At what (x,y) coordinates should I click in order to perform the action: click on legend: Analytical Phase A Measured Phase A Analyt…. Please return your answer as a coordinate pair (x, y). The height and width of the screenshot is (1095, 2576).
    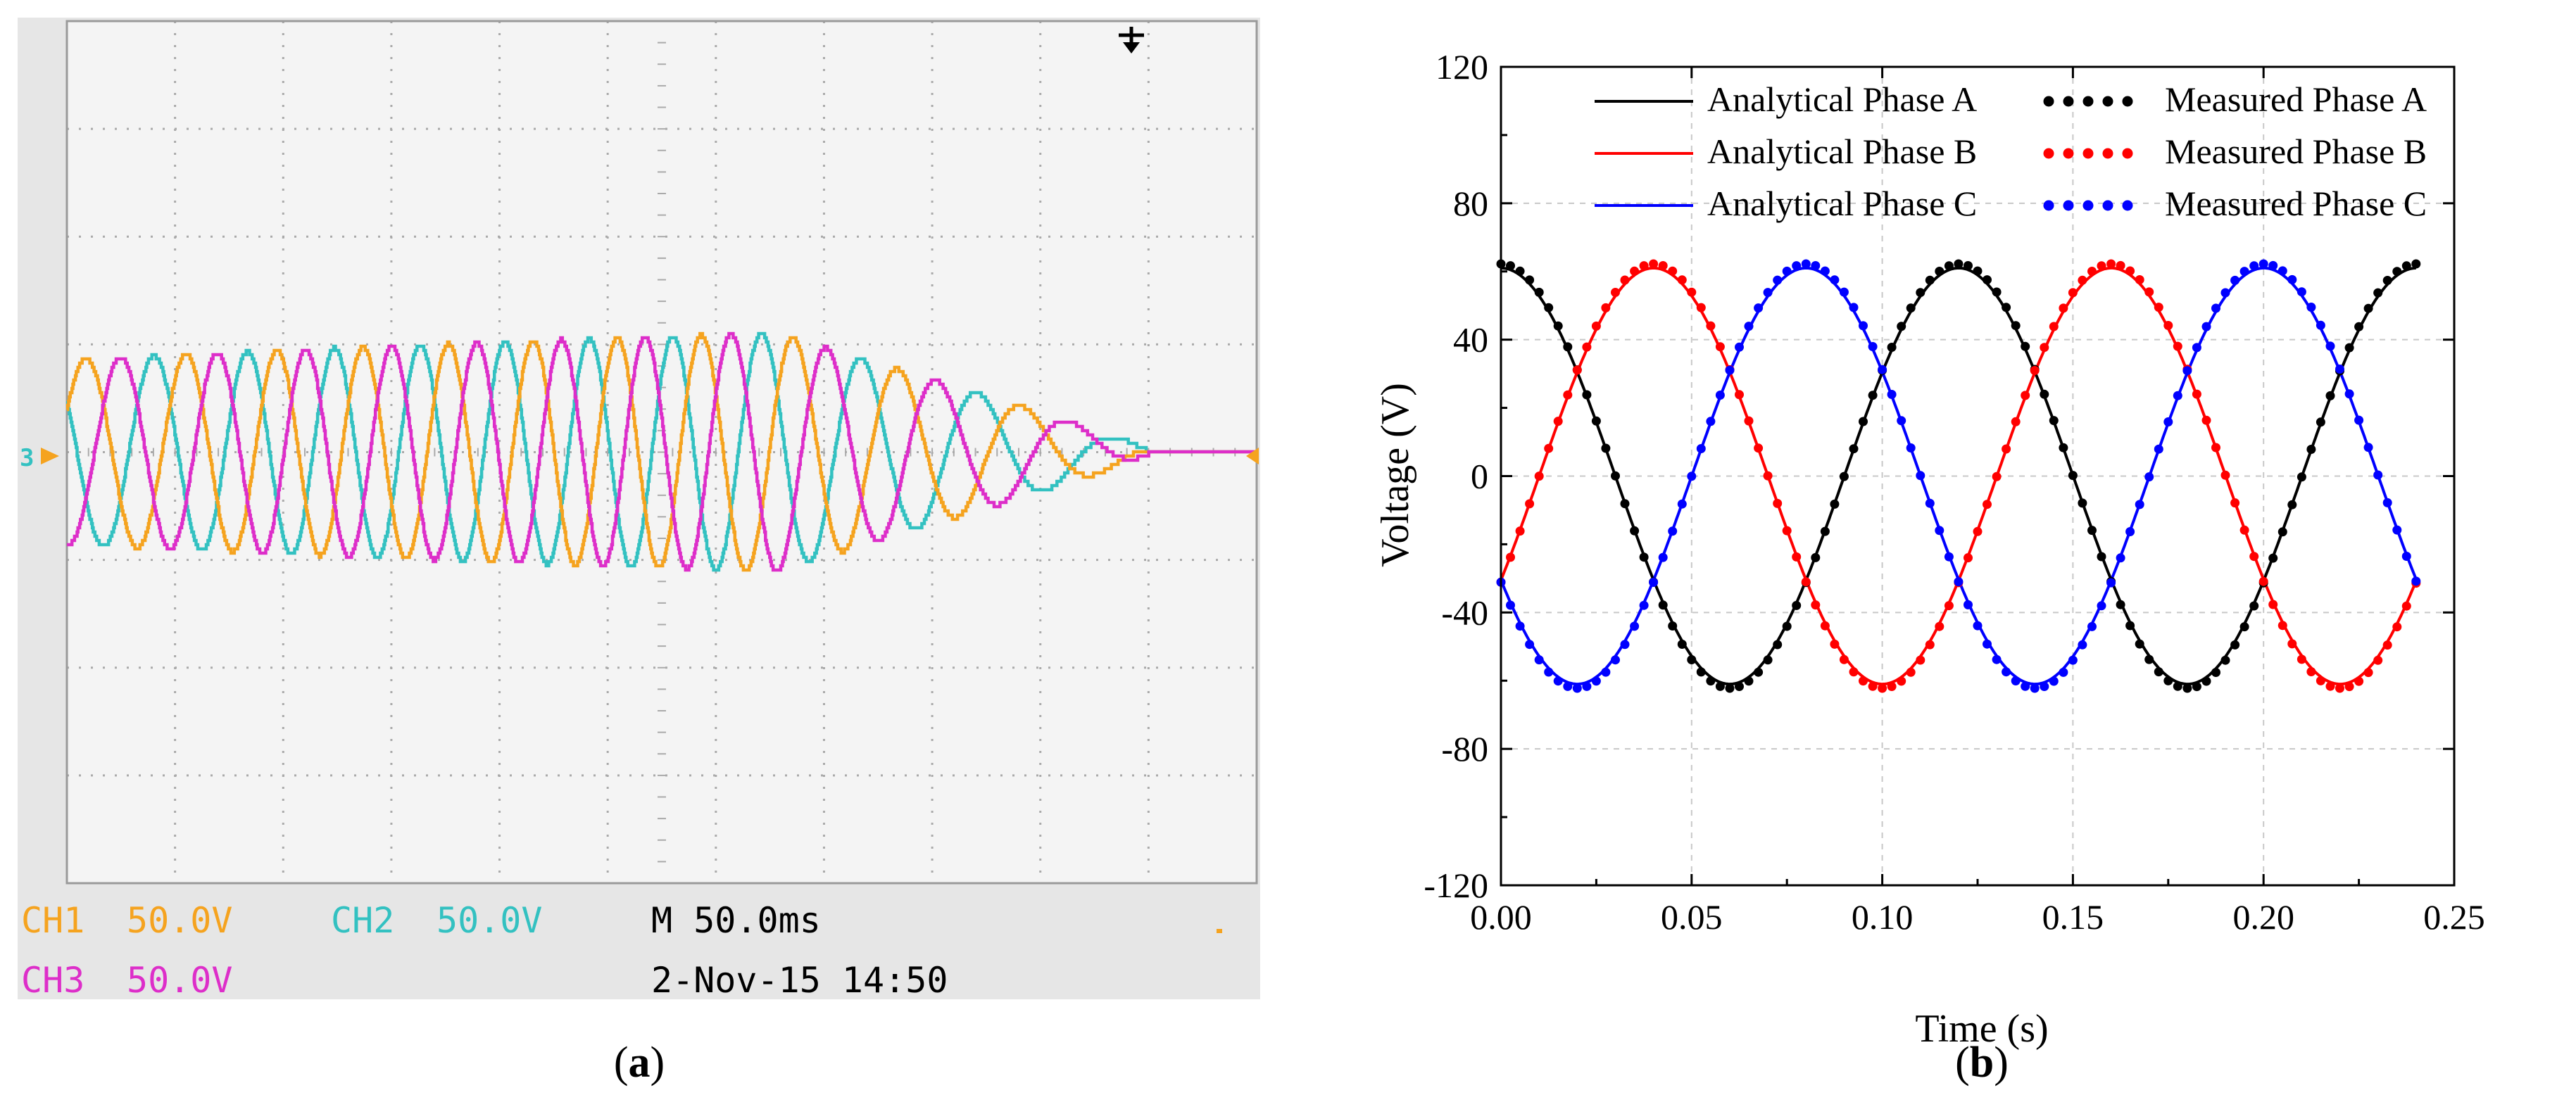
    Looking at the image, I should click on (2011, 151).